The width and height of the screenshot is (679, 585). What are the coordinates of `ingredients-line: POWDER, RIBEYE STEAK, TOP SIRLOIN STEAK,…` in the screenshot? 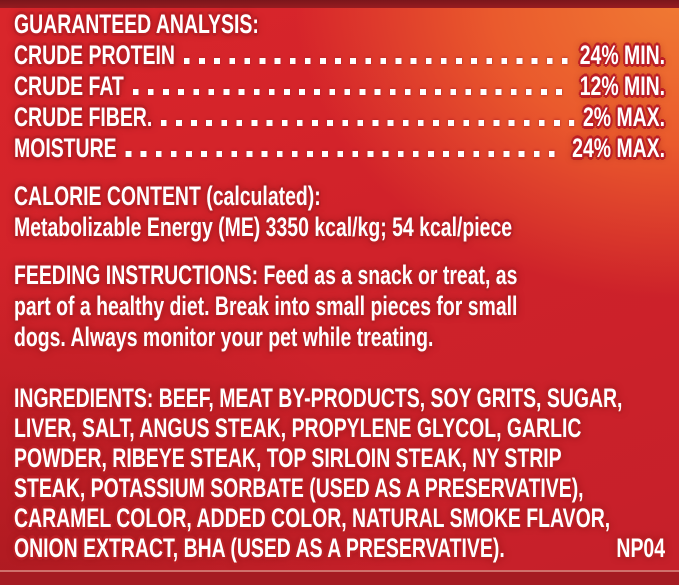 It's located at (288, 458).